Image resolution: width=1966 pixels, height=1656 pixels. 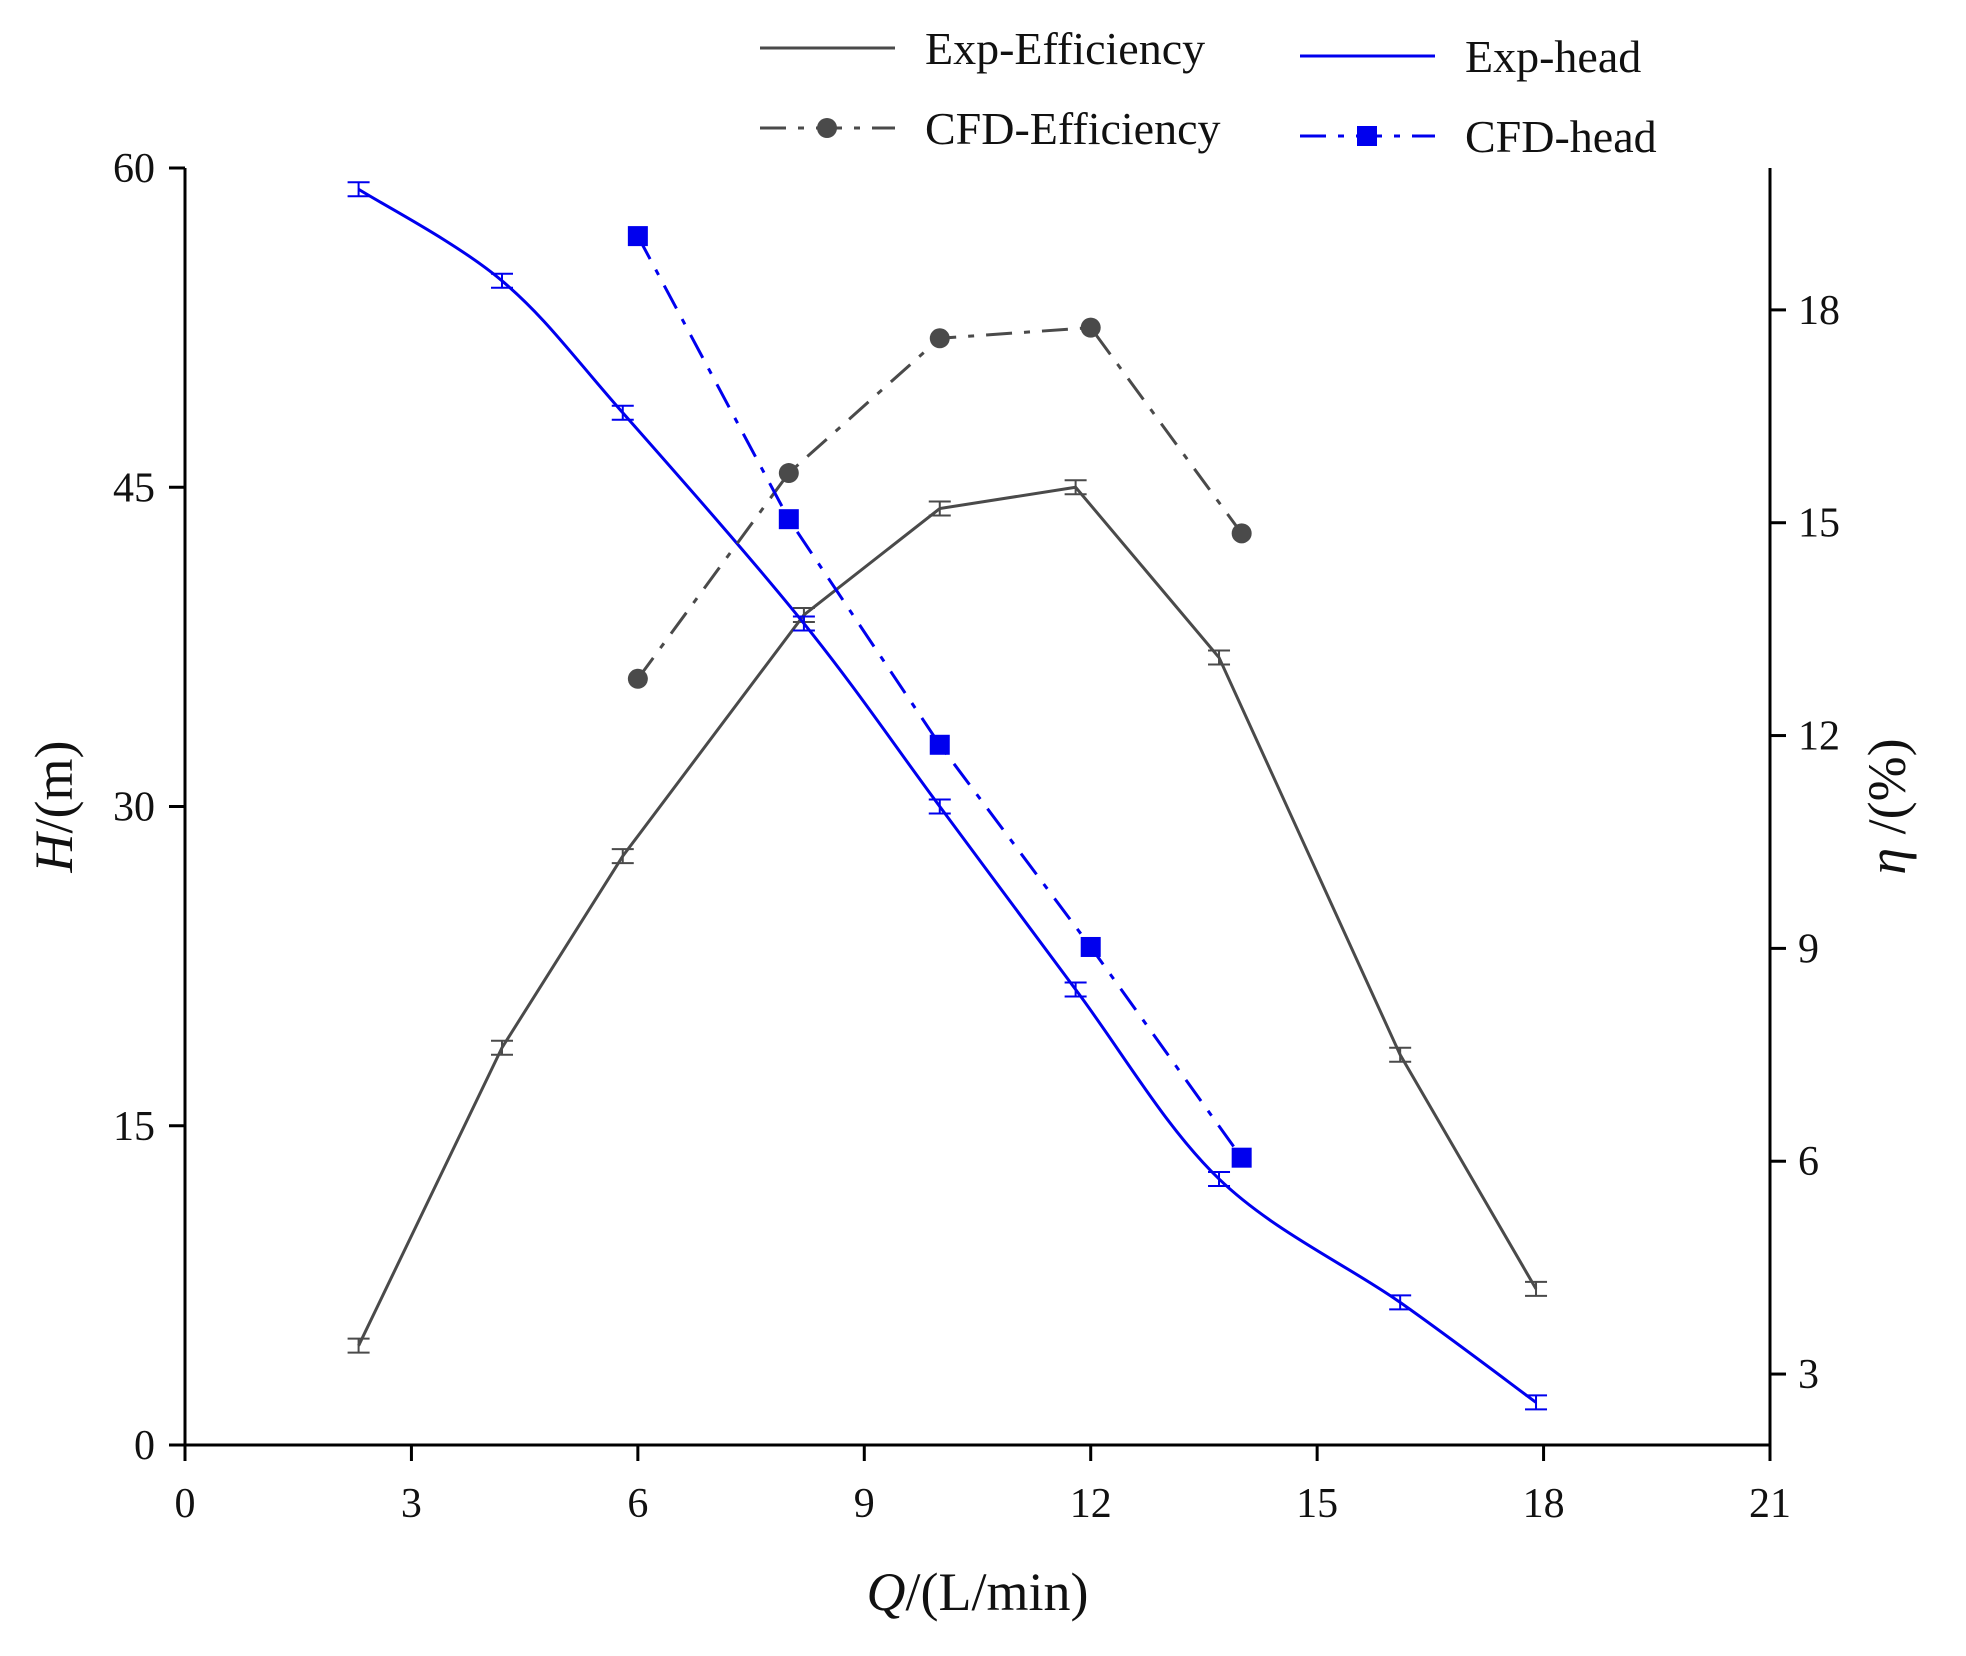 What do you see at coordinates (1561, 136) in the screenshot?
I see `legend-label-cfd-head: CFD-head` at bounding box center [1561, 136].